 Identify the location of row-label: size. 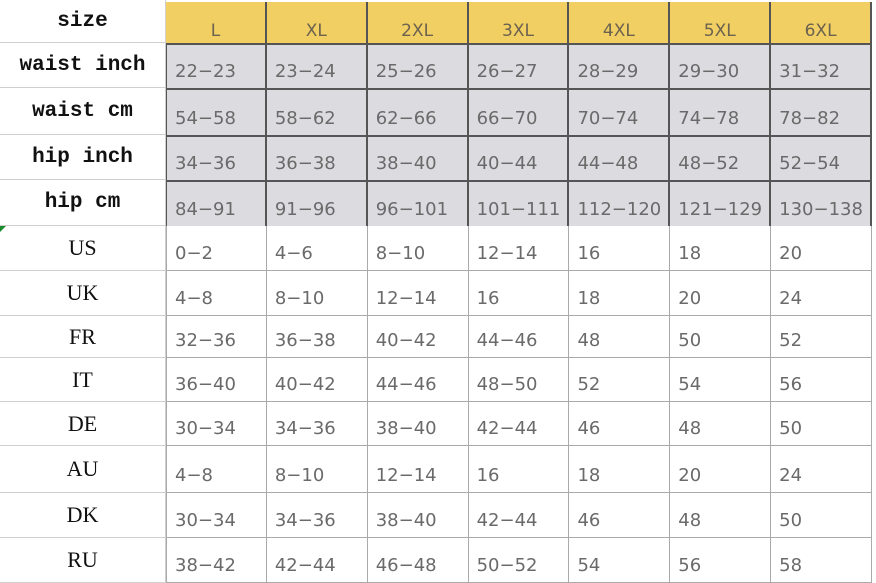
(83, 21).